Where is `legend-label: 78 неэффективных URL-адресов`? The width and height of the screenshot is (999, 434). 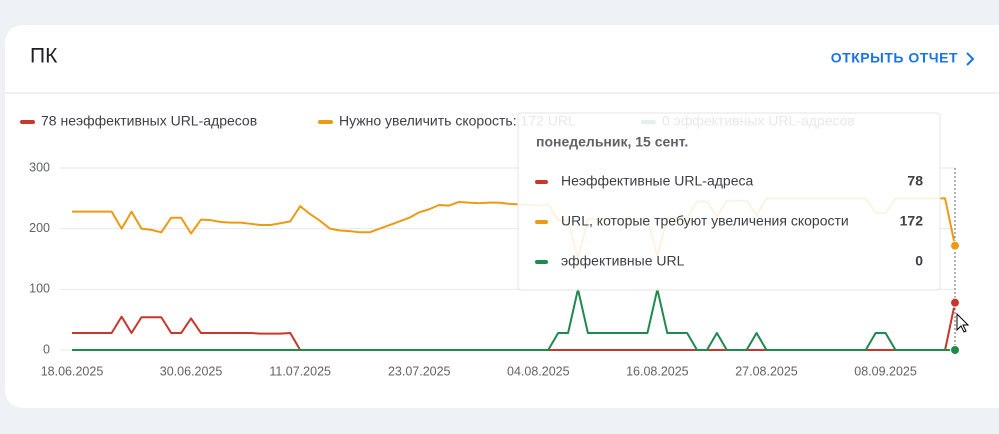
legend-label: 78 неэффективных URL-адресов is located at coordinates (149, 121).